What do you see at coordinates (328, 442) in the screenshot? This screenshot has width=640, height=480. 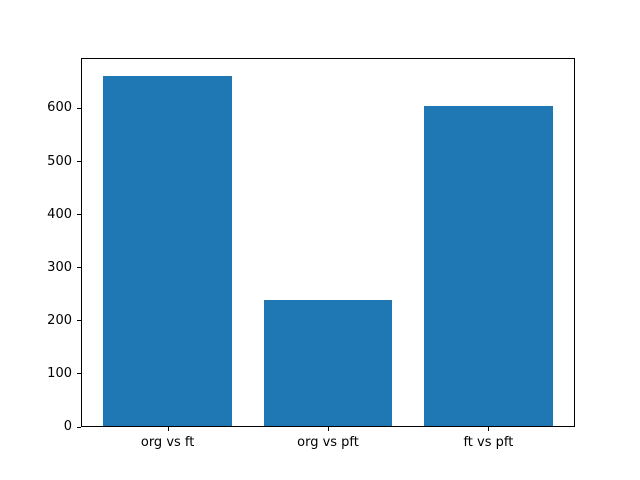 I see `x-tick-label: org vs pft` at bounding box center [328, 442].